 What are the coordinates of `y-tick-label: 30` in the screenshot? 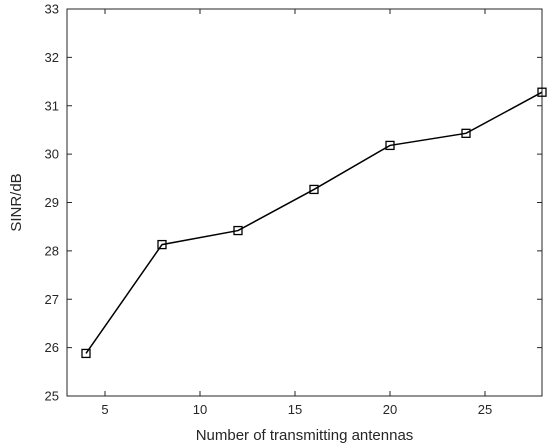 It's located at (52, 154).